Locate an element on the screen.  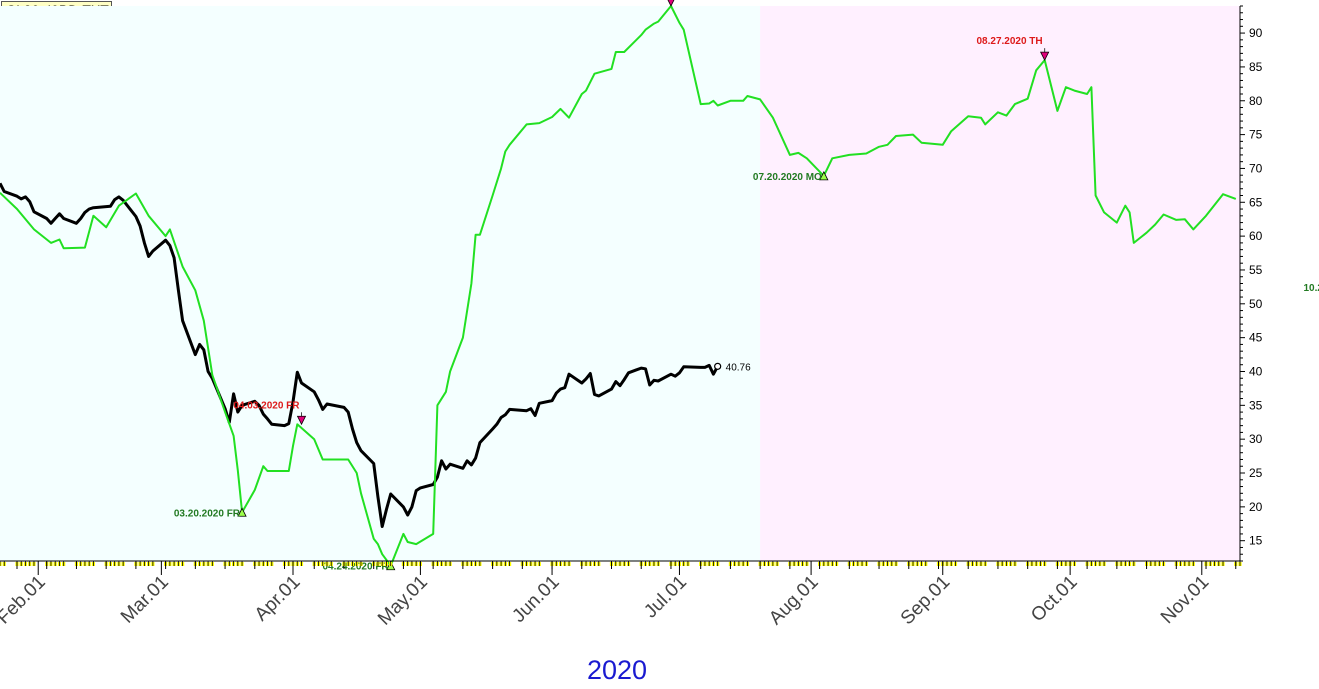
y-tick-label: 60 is located at coordinates (1256, 236).